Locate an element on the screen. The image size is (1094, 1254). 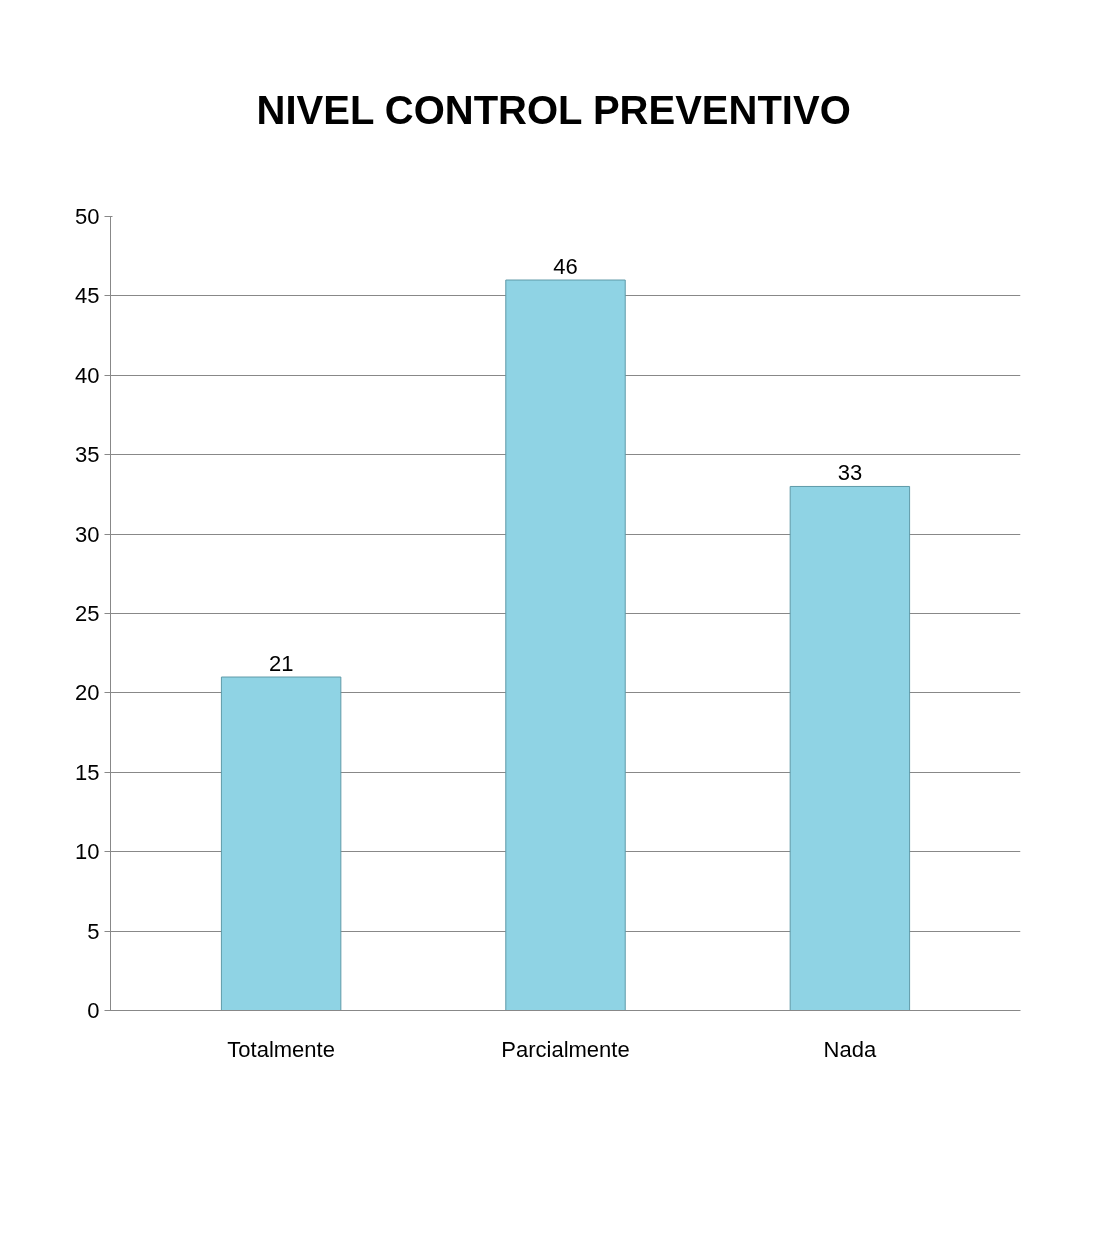
x-tick-label: Parcialmente is located at coordinates (565, 1049).